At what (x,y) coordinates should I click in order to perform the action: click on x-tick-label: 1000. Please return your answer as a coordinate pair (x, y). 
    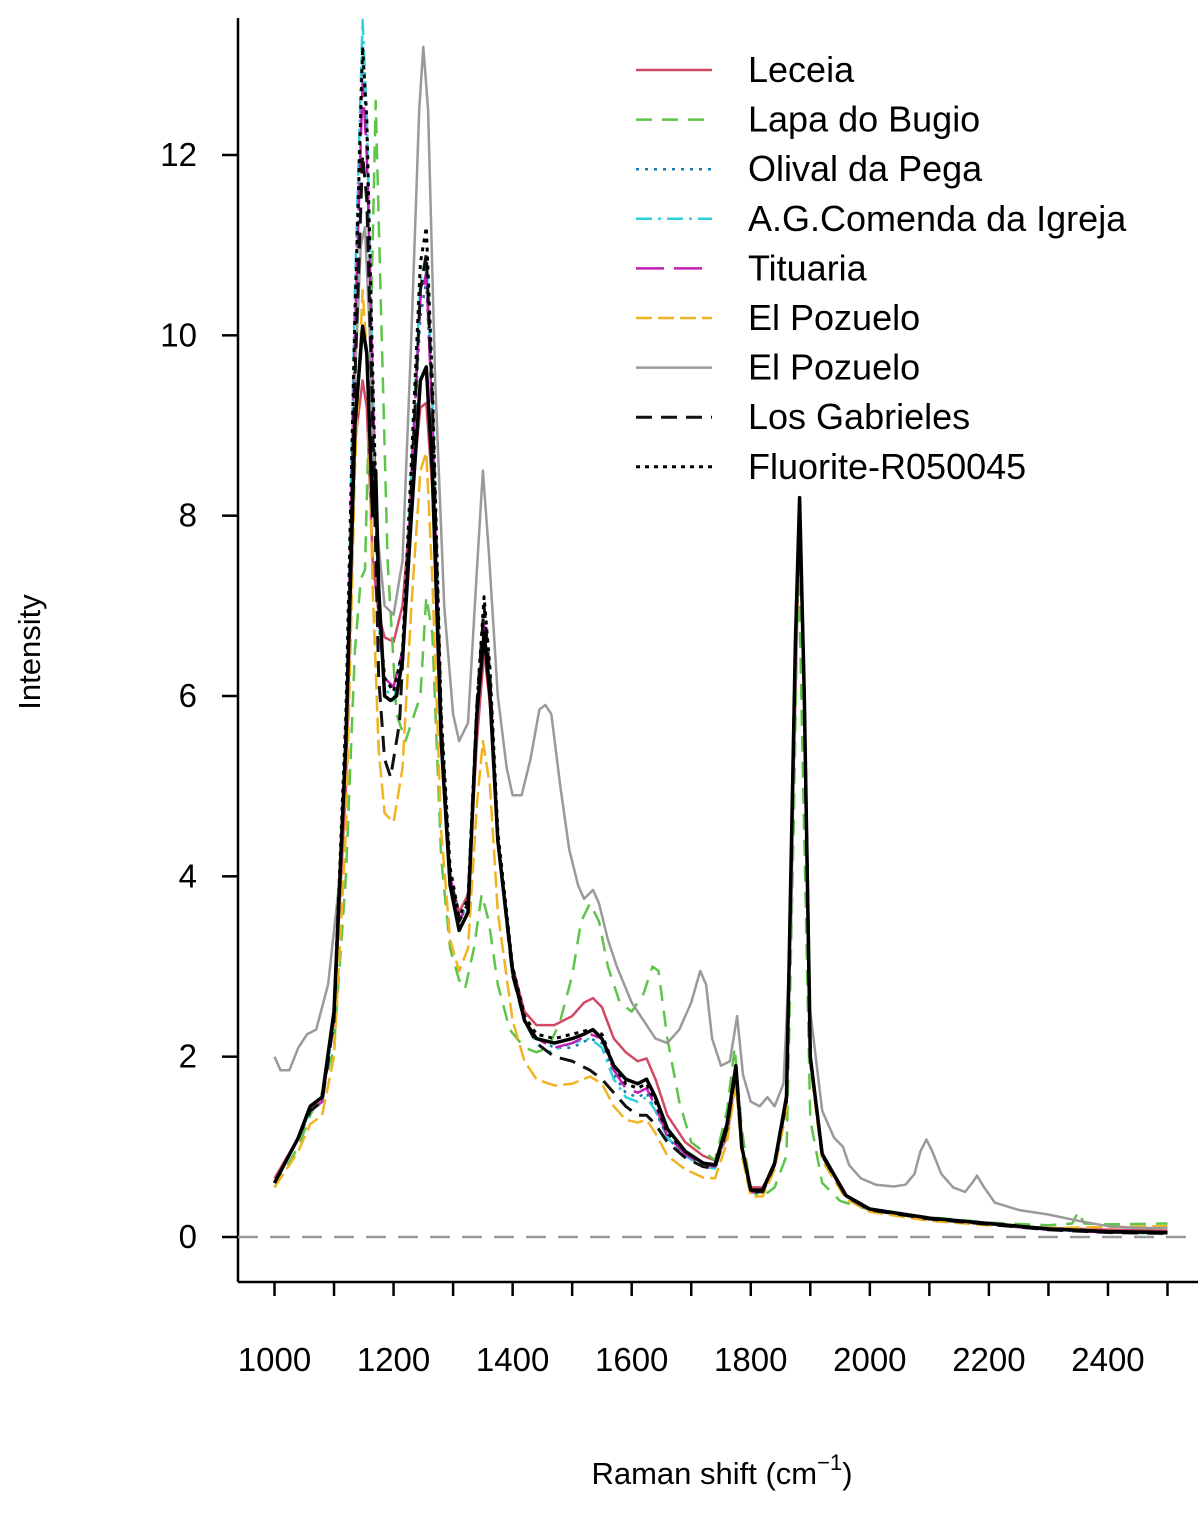
    Looking at the image, I should click on (274, 1359).